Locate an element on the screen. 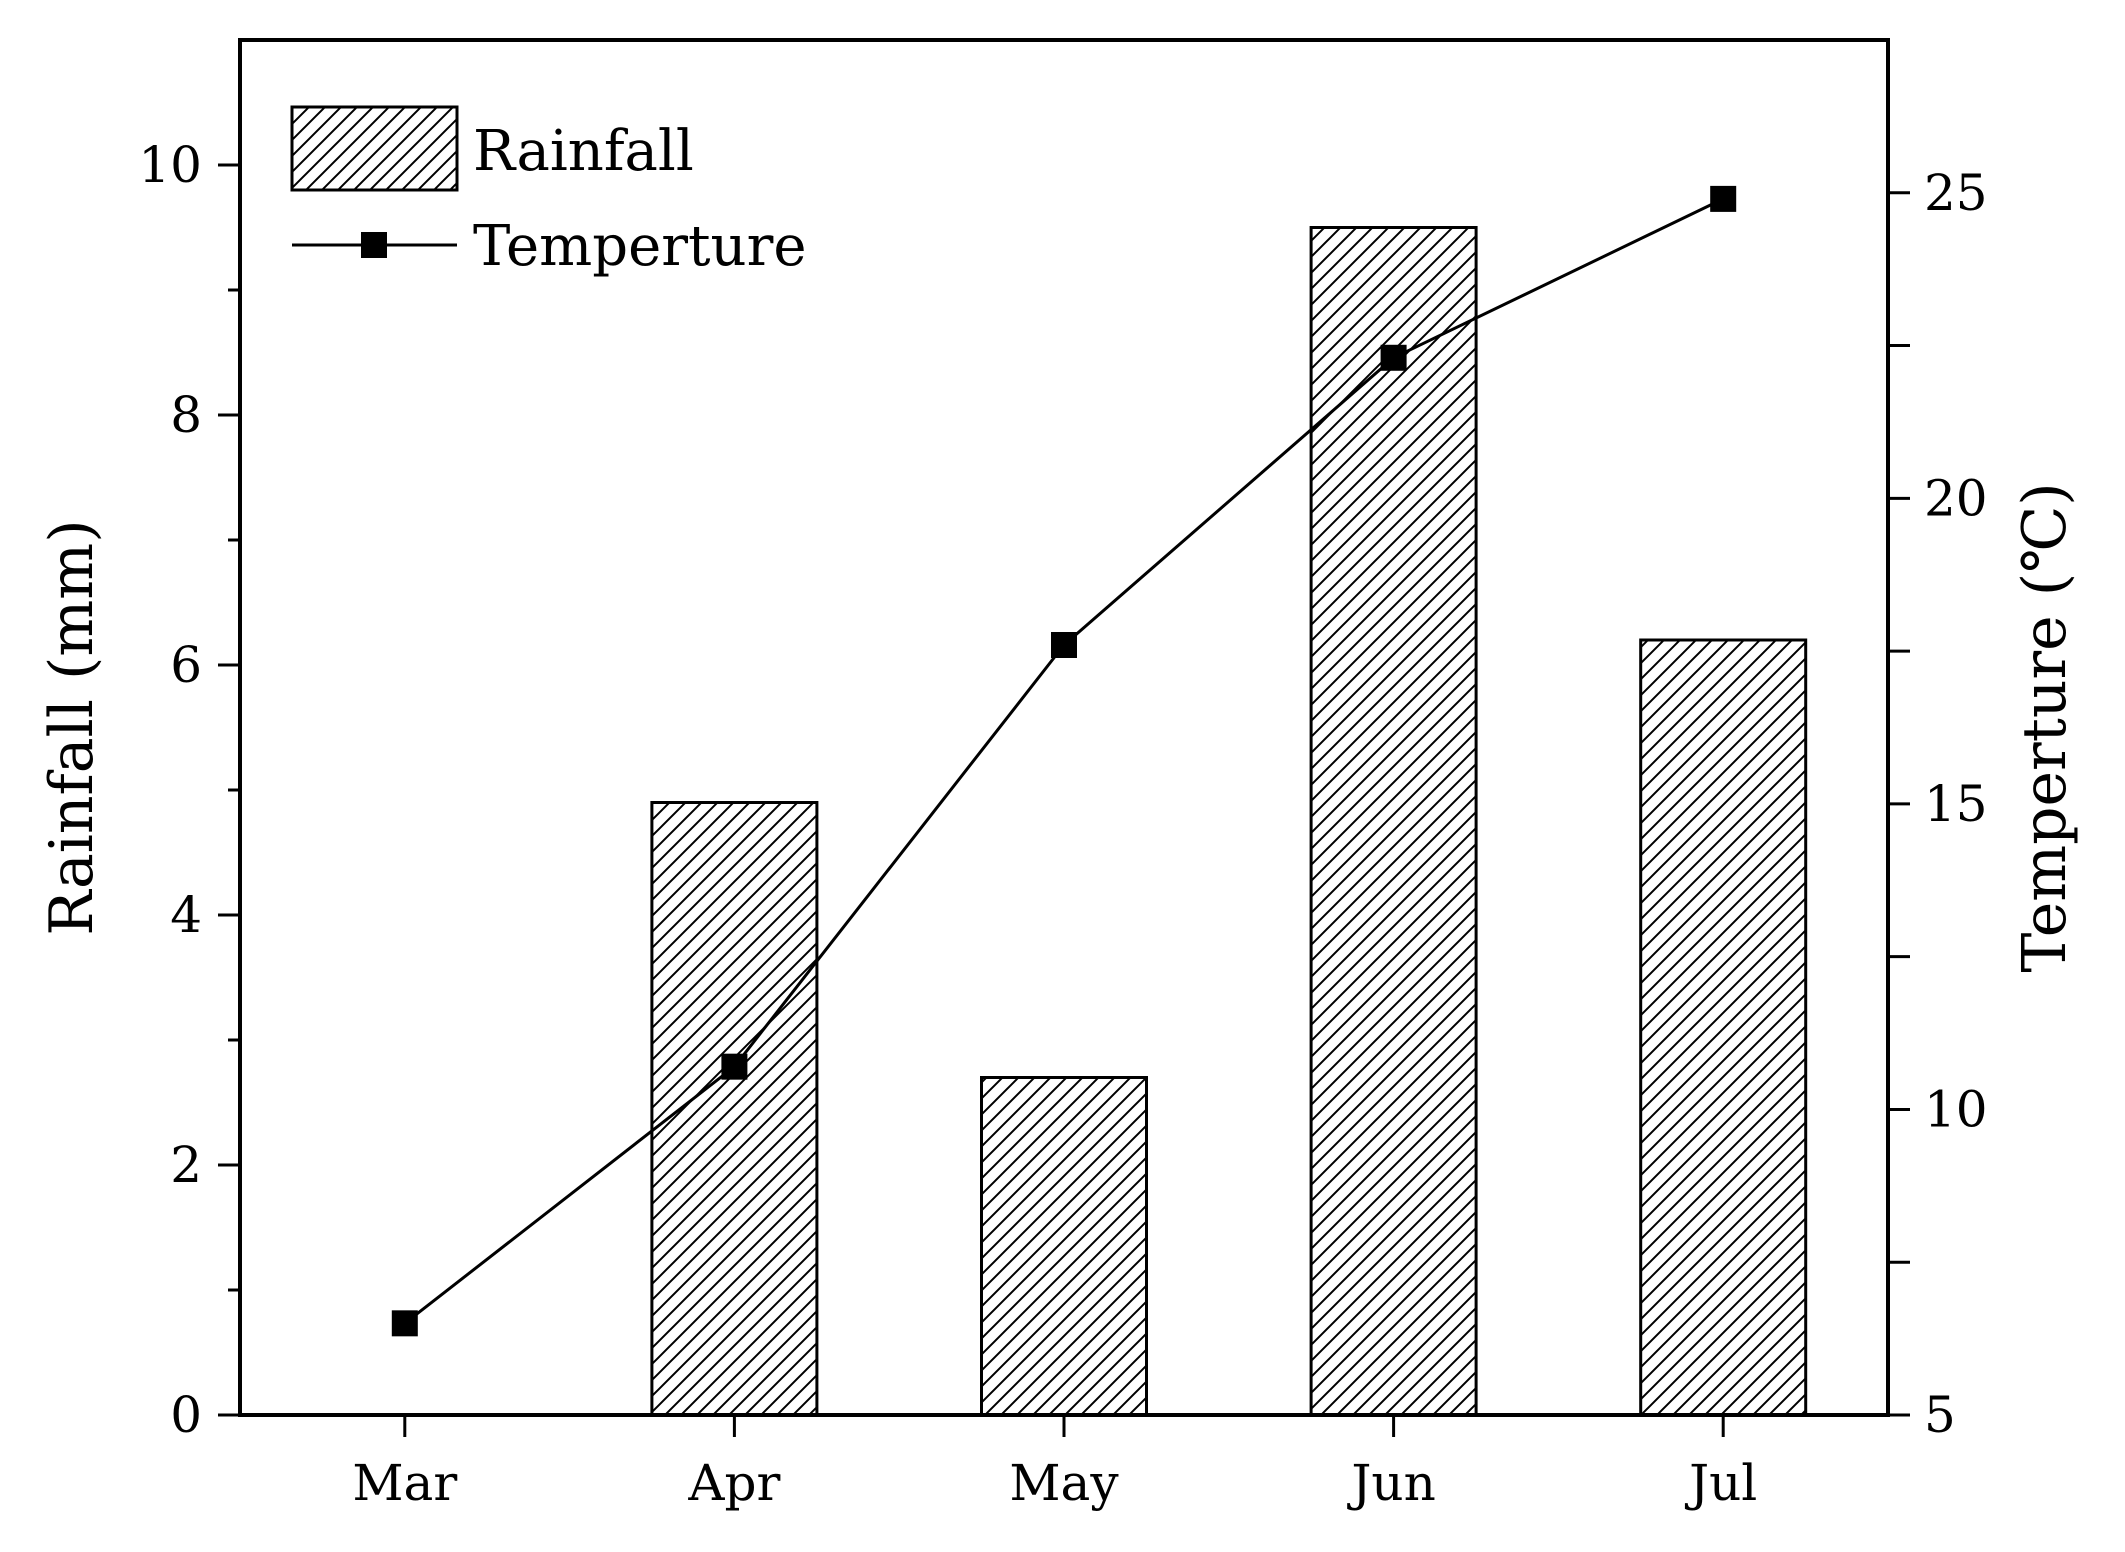 Image resolution: width=2125 pixels, height=1552 pixels. right-axis-ticks: 5 10 15 20 25 is located at coordinates (1938, 804).